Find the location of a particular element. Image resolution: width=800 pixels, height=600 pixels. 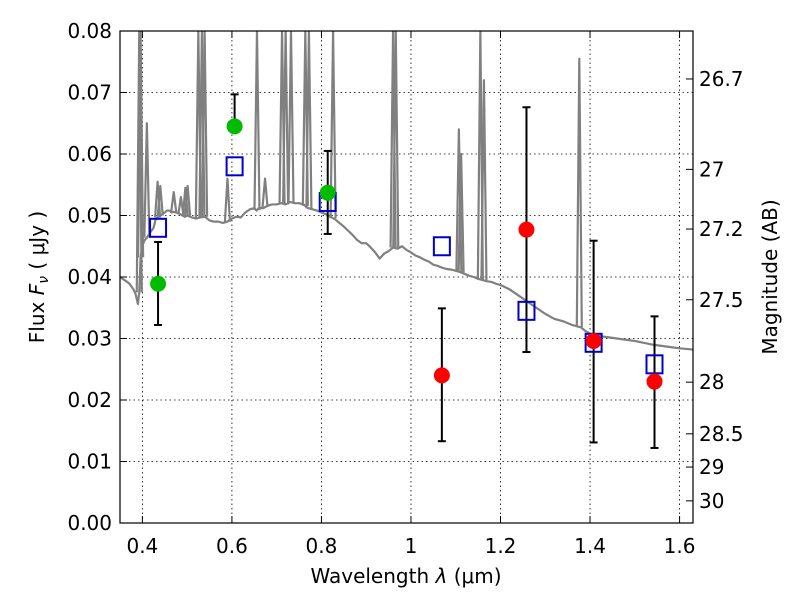

x-tick-label: 1.4 is located at coordinates (590, 546).